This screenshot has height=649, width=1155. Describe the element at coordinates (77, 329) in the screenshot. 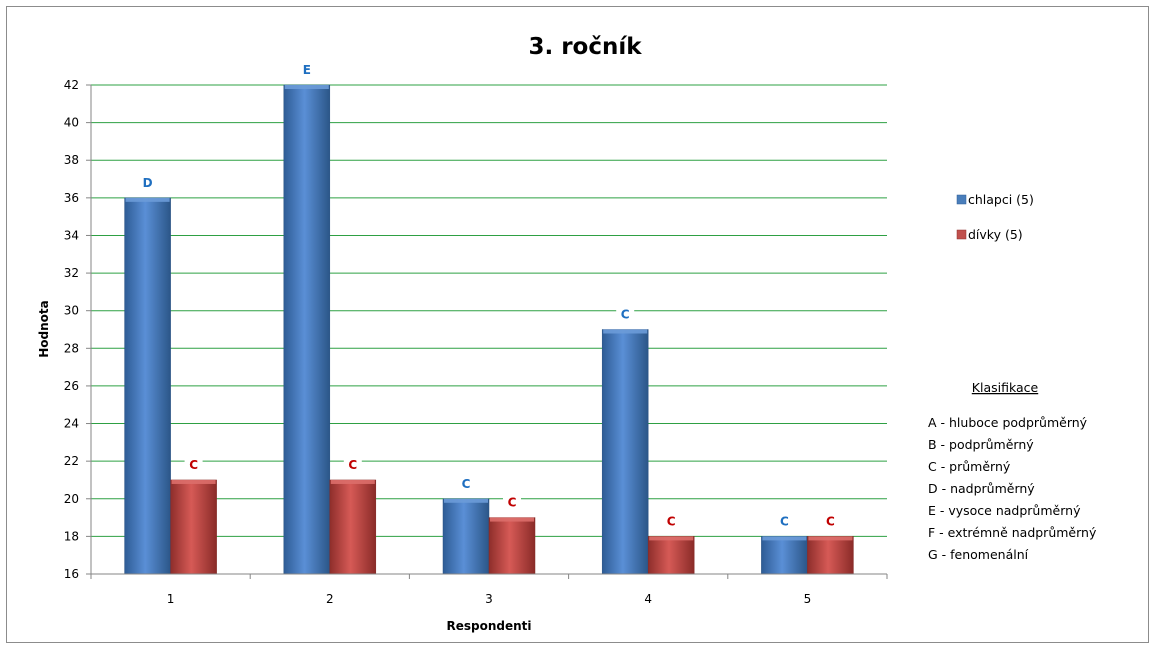

I see `y-axis-ticks: 16 18 20 22 24 26 28 30 32 34 36 38 40 42` at that location.